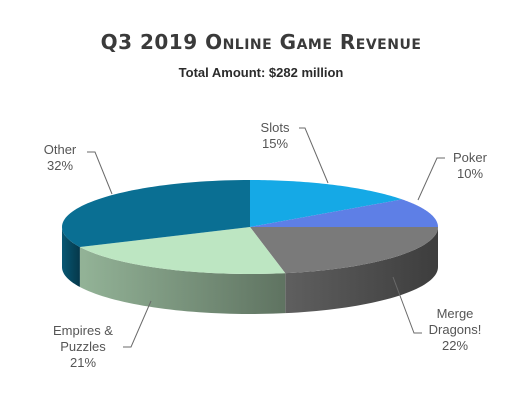 Image resolution: width=522 pixels, height=407 pixels. Describe the element at coordinates (71, 257) in the screenshot. I see `slice-side-other` at that location.